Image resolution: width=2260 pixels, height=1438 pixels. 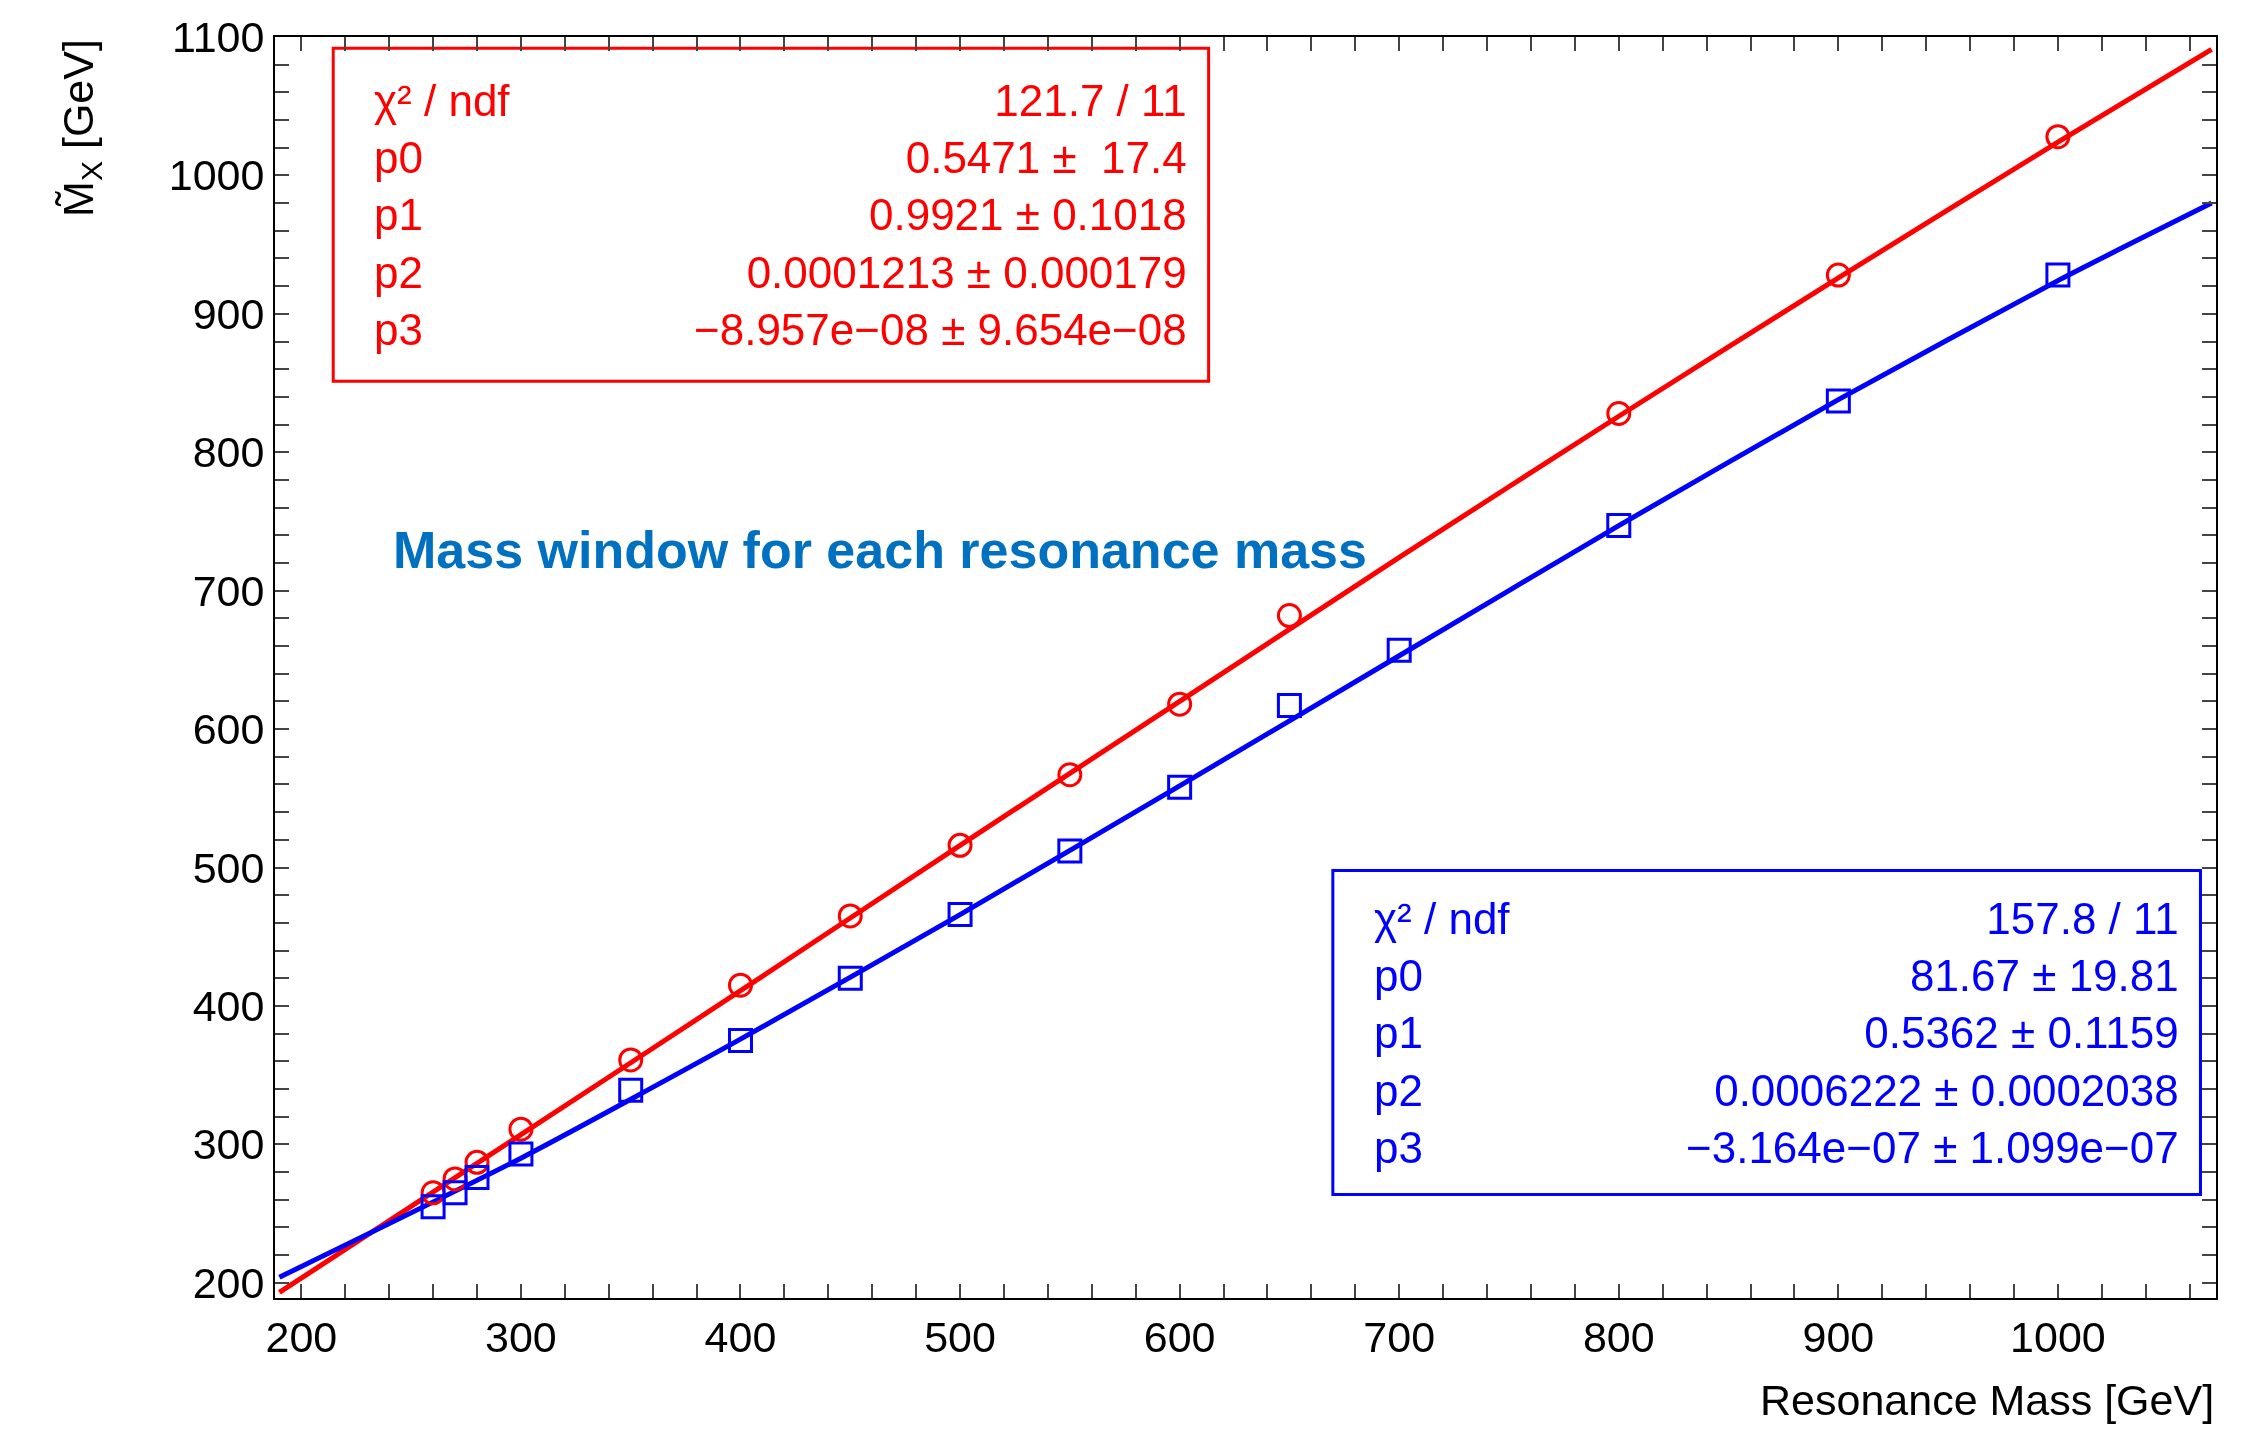 I want to click on x-tick-label: 700, so click(x=1399, y=1336).